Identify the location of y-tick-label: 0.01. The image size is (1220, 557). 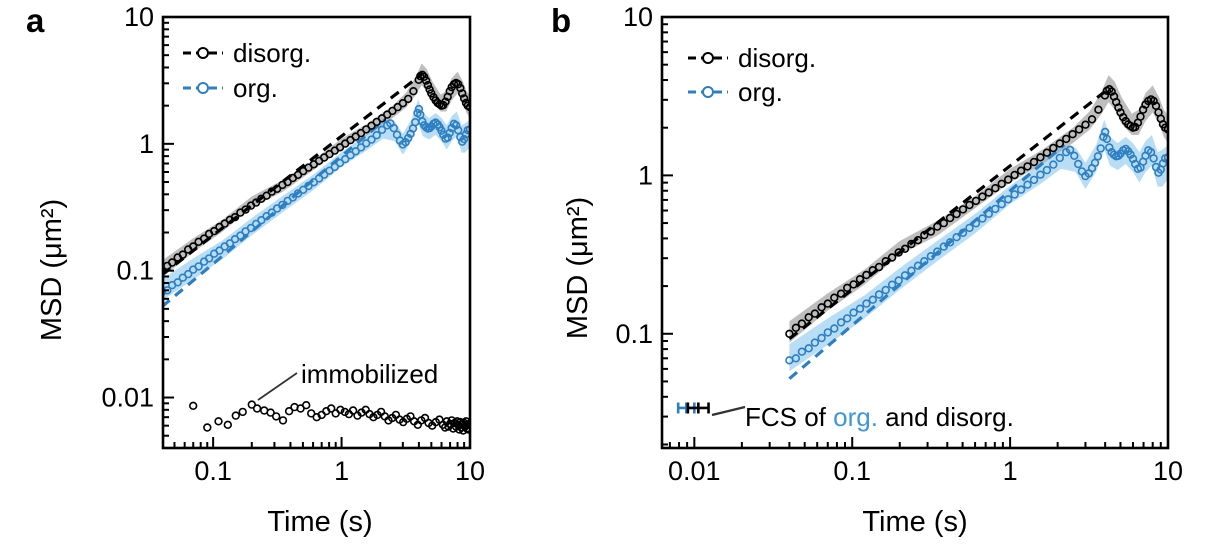
(127, 398).